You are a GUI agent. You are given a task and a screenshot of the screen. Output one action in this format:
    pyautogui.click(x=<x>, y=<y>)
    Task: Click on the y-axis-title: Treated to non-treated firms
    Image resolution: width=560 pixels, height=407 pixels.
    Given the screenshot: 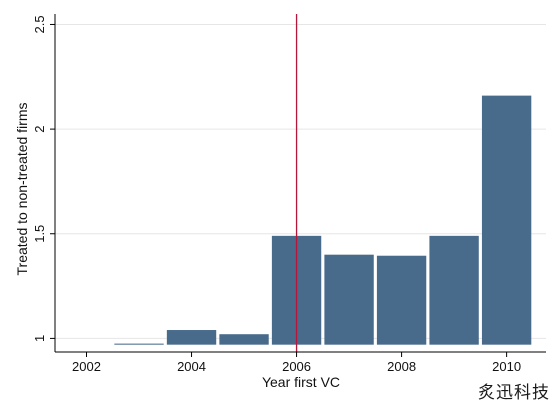 What is the action you would take?
    pyautogui.click(x=22, y=188)
    